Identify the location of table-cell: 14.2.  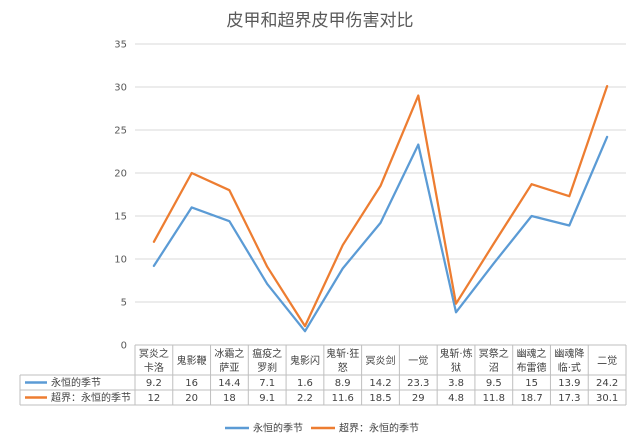
(380, 383).